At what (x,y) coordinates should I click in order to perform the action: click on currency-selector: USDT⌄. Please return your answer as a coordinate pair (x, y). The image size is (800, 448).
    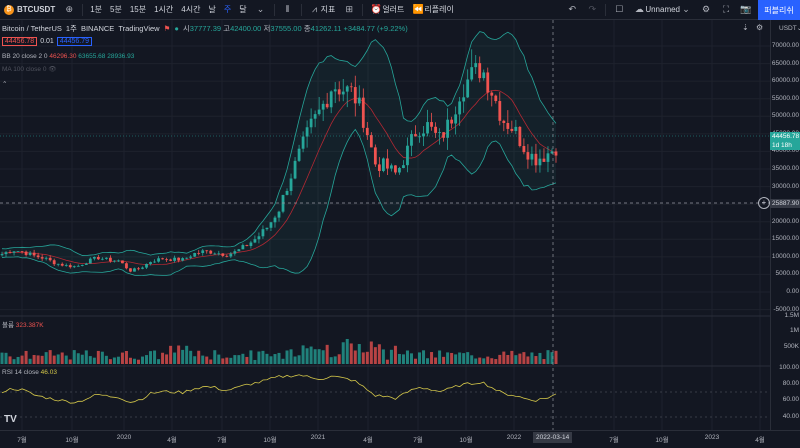
    Looking at the image, I should click on (789, 28).